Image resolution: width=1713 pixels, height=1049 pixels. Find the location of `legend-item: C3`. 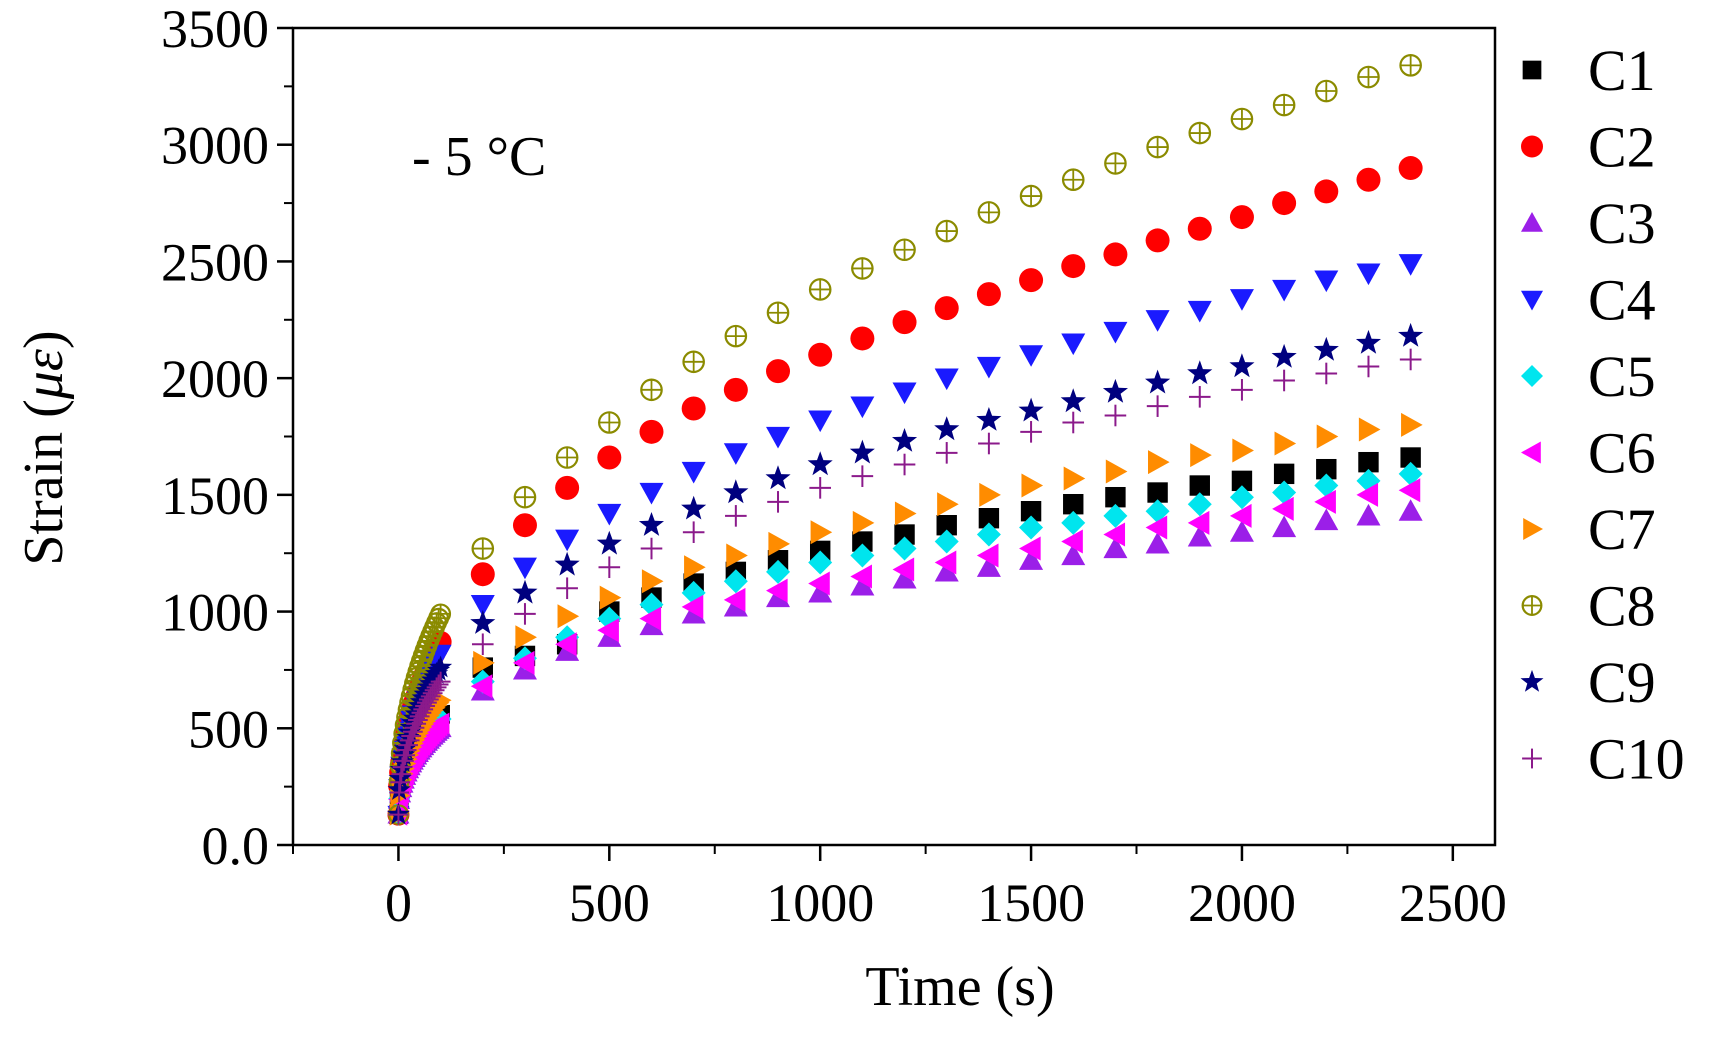

legend-item: C3 is located at coordinates (1588, 223).